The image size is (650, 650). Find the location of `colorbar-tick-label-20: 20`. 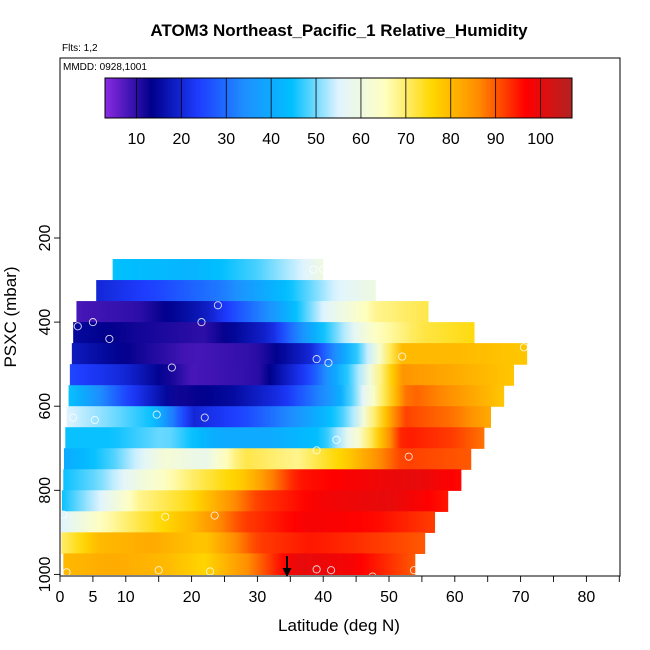

colorbar-tick-label-20: 20 is located at coordinates (181, 139).